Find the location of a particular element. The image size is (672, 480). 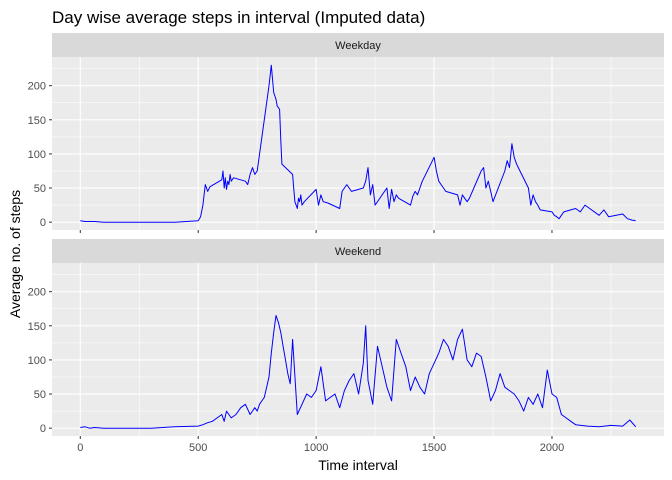

strip-weekday is located at coordinates (358, 45).